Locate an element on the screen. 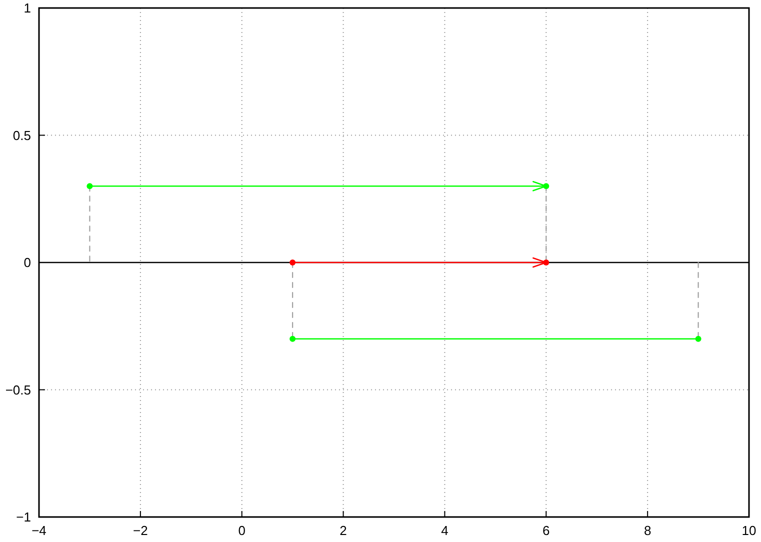 Image resolution: width=761 pixels, height=542 pixels. x-tick-label: 8 is located at coordinates (648, 530).